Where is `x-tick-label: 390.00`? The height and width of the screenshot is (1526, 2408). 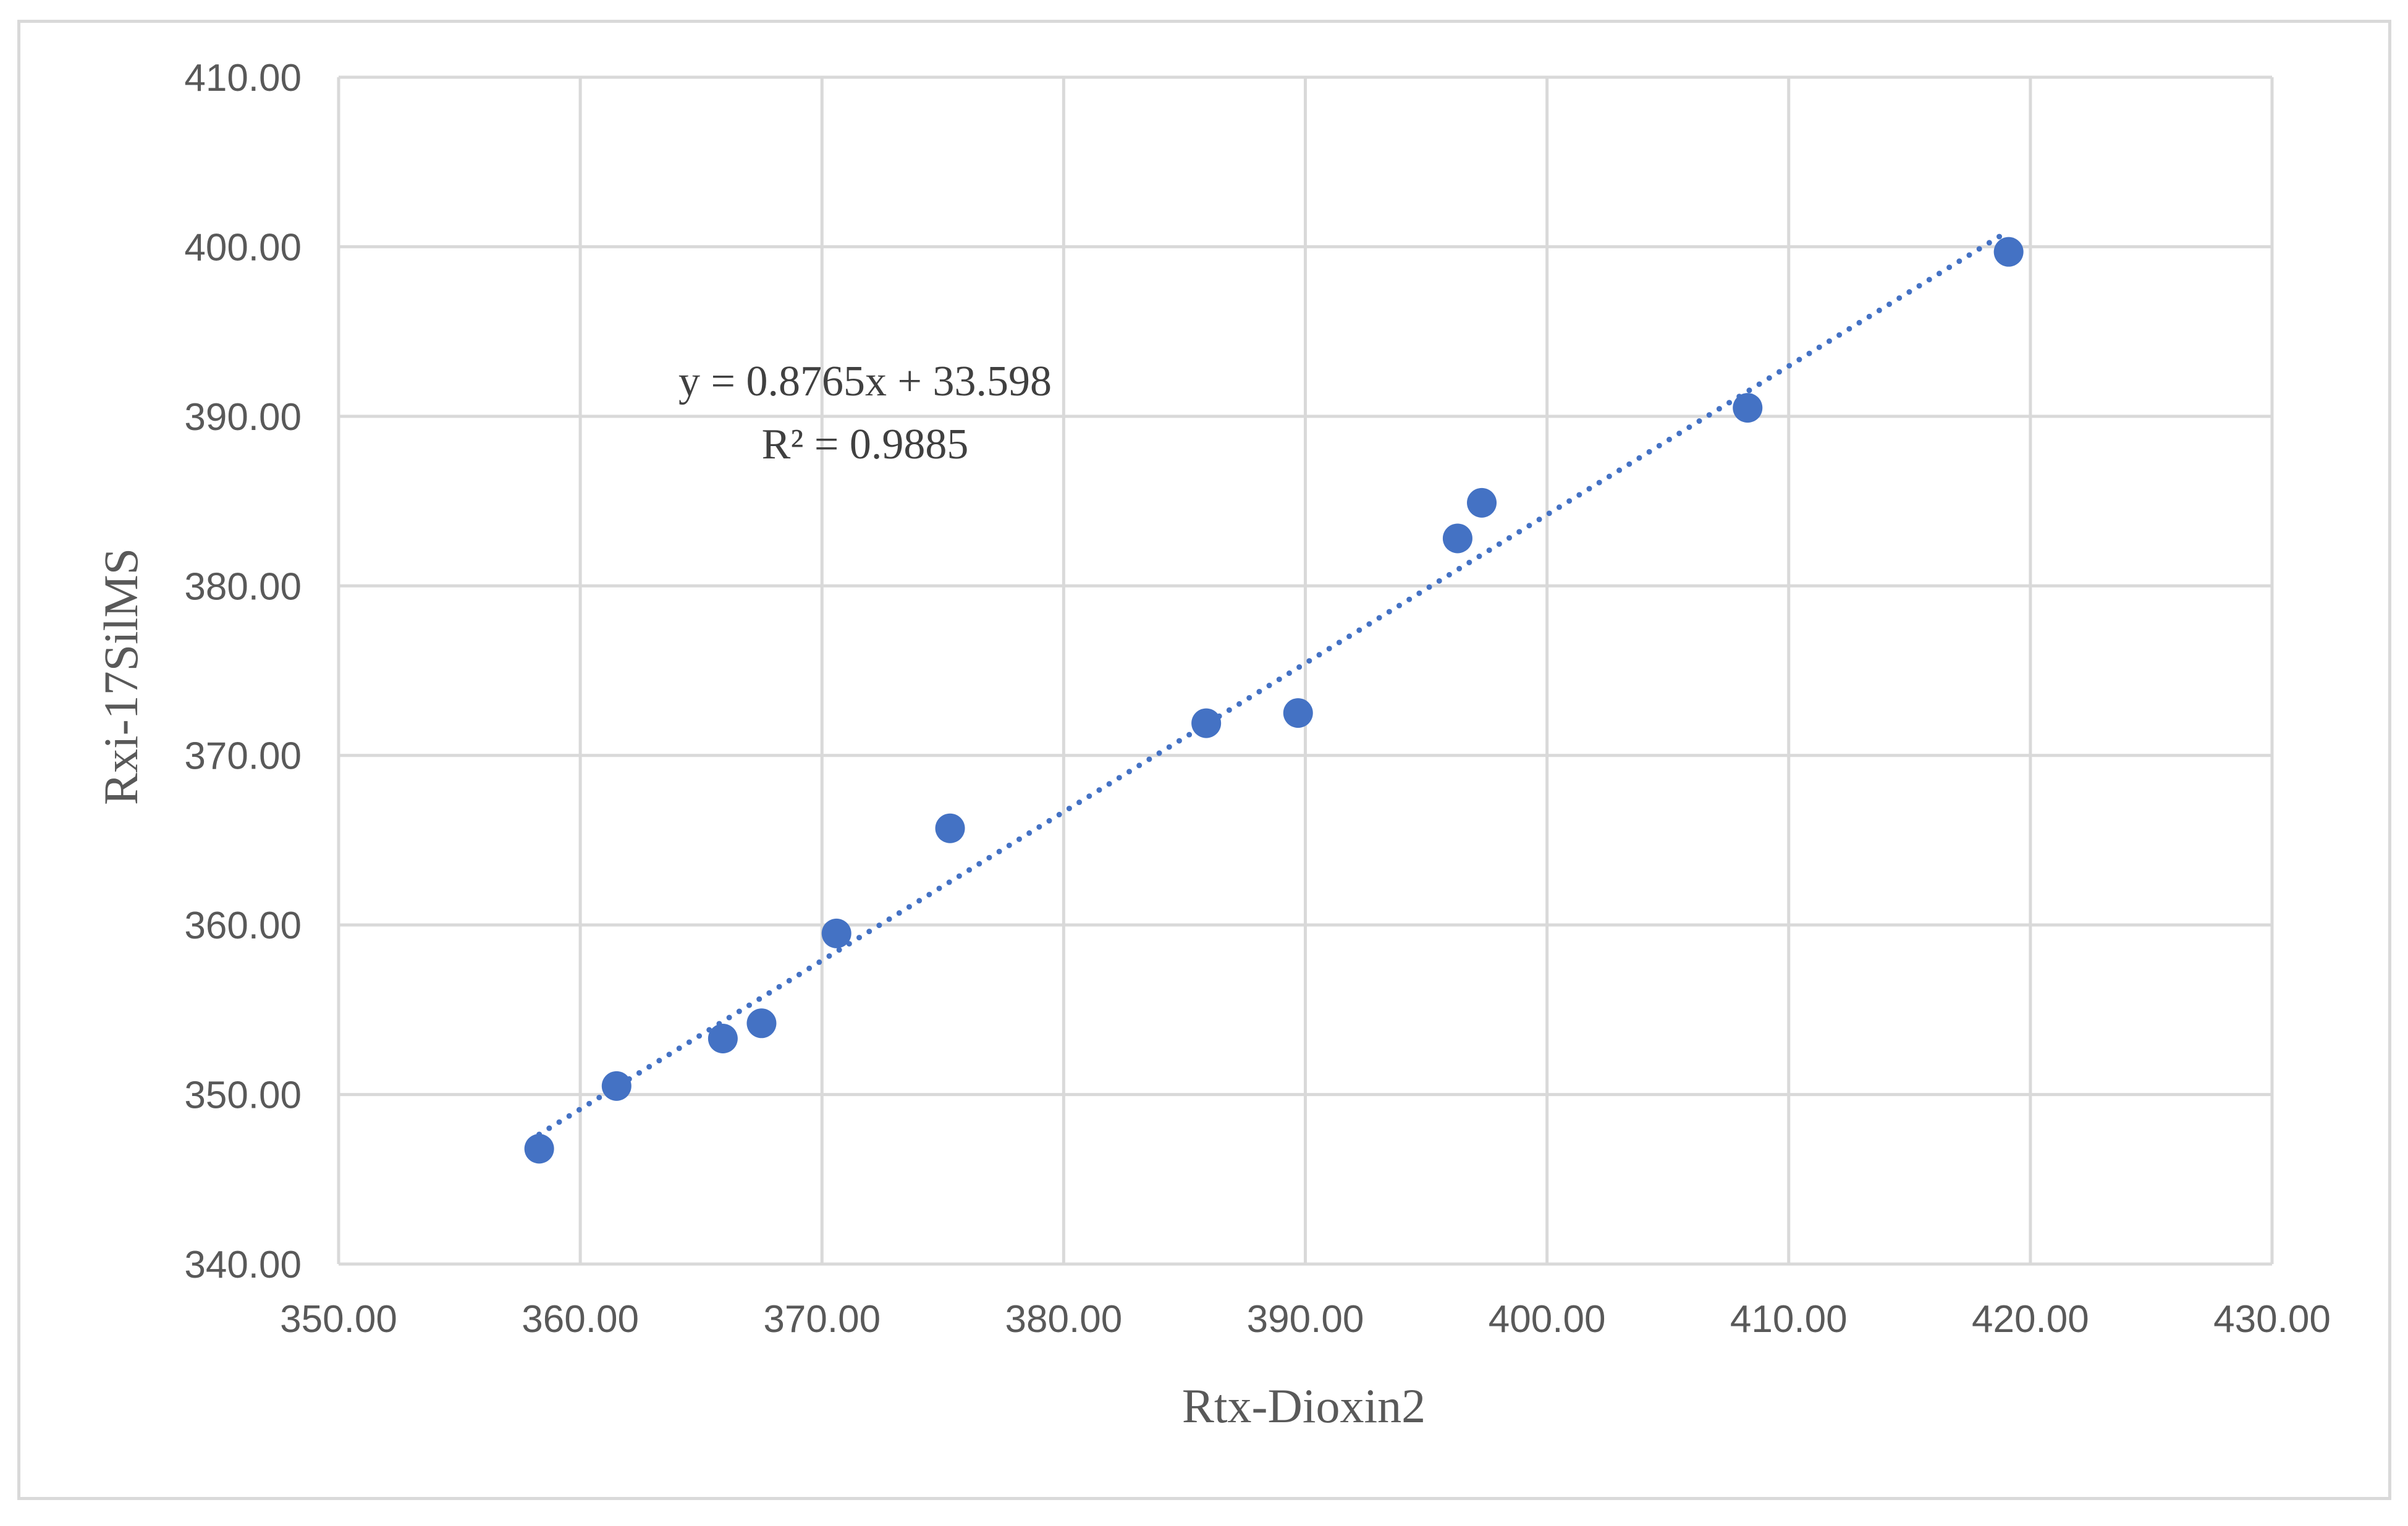 x-tick-label: 390.00 is located at coordinates (1305, 1319).